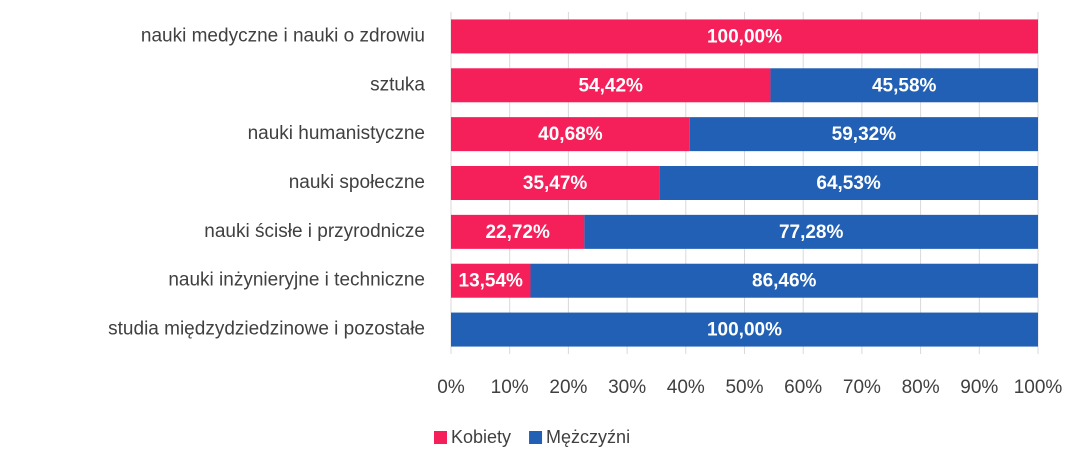 Image resolution: width=1066 pixels, height=449 pixels. Describe the element at coordinates (510, 387) in the screenshot. I see `x-tick-label: 10%` at that location.